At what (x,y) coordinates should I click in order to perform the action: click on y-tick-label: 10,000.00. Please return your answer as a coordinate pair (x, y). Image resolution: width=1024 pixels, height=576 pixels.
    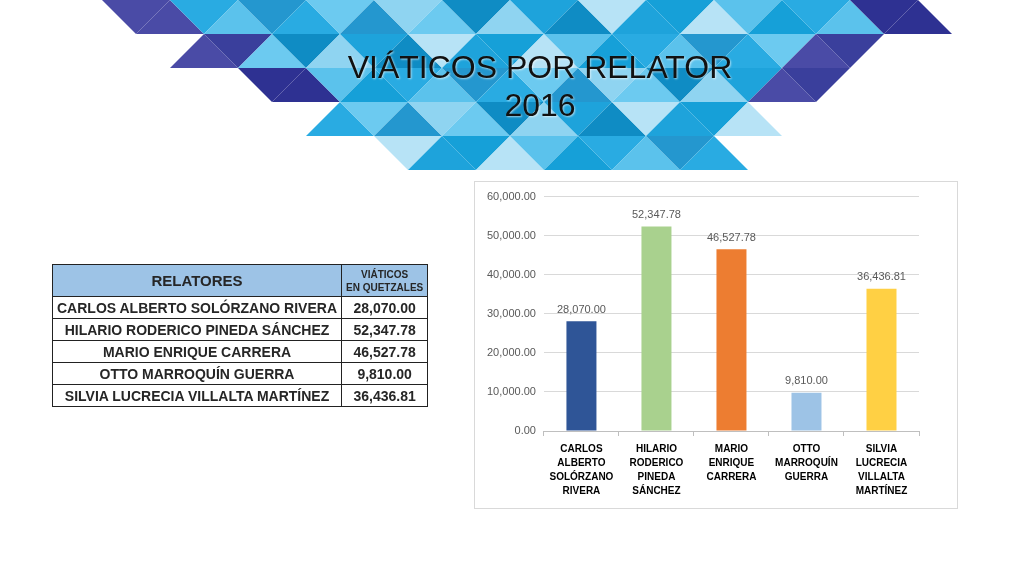
    Looking at the image, I should click on (511, 390).